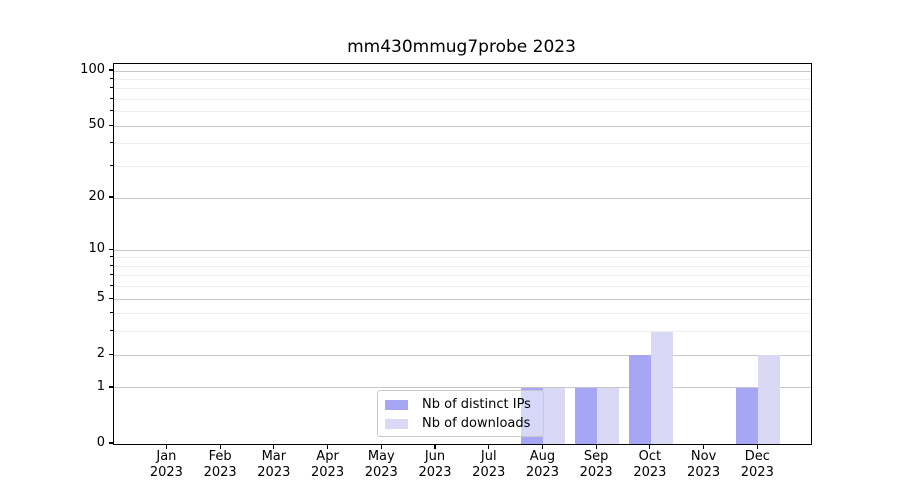 This screenshot has height=500, width=900. What do you see at coordinates (166, 472) in the screenshot?
I see `x-tick-year-jan: 2023` at bounding box center [166, 472].